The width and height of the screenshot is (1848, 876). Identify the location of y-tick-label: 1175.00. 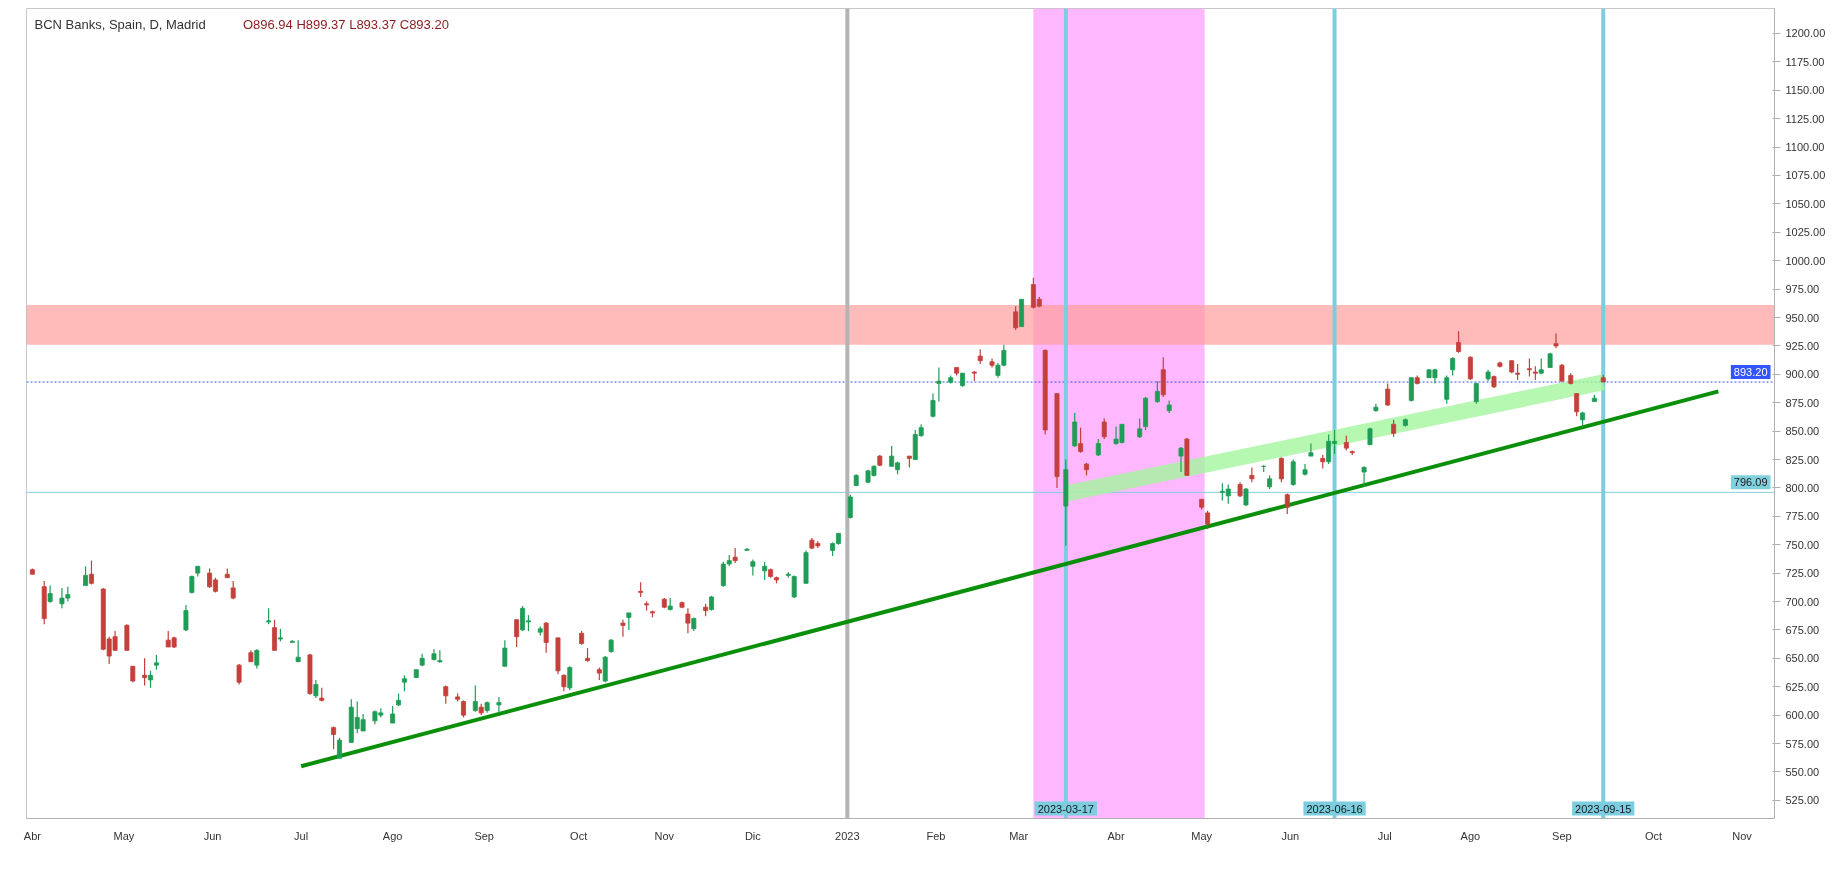
(1805, 61).